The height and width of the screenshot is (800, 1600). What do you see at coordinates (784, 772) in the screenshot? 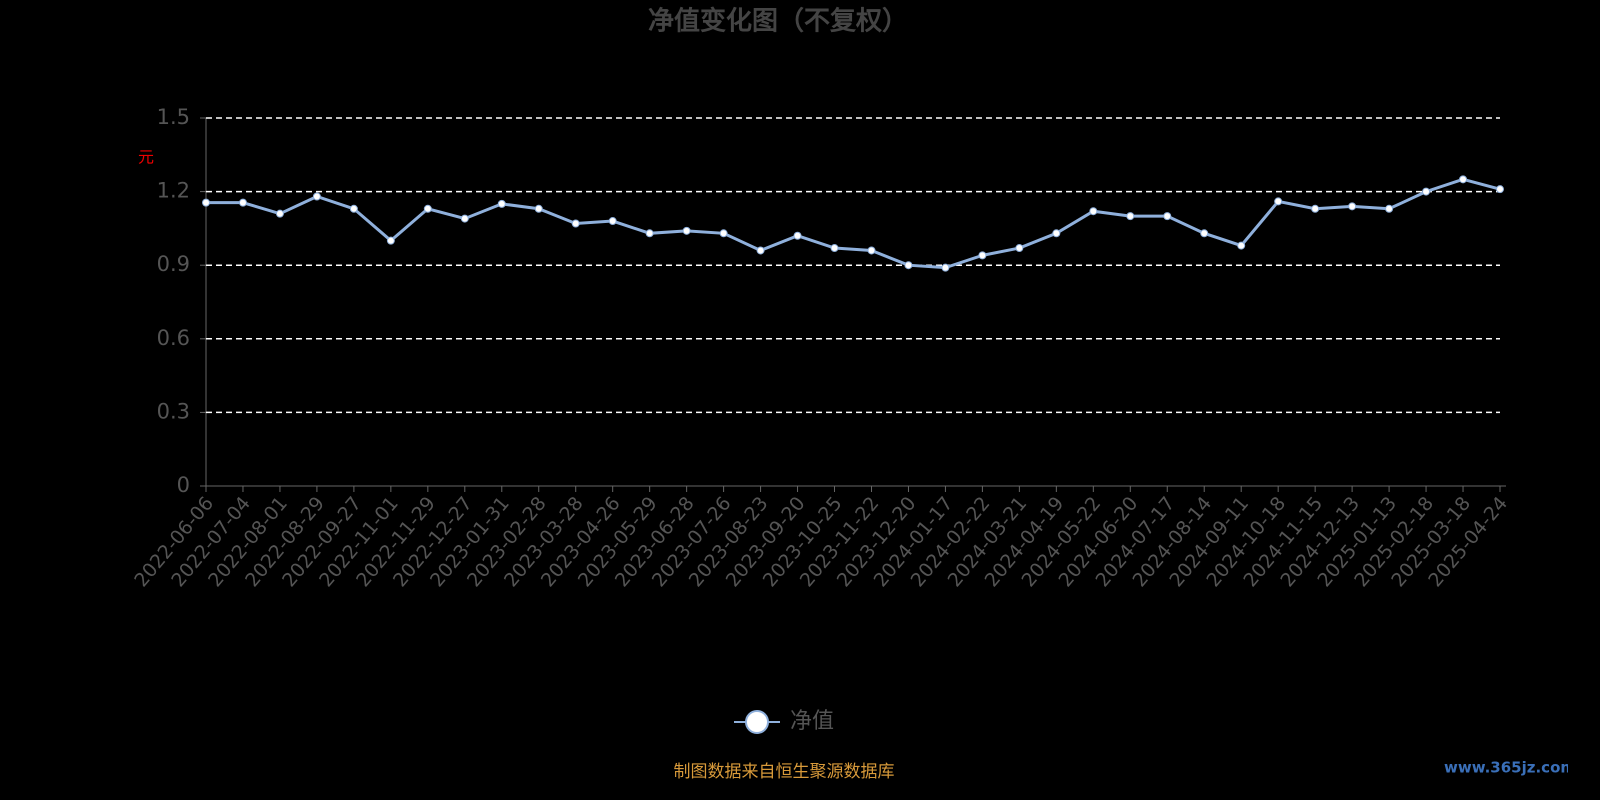
I see `footer: 制图数据来自恒生聚源数据库` at bounding box center [784, 772].